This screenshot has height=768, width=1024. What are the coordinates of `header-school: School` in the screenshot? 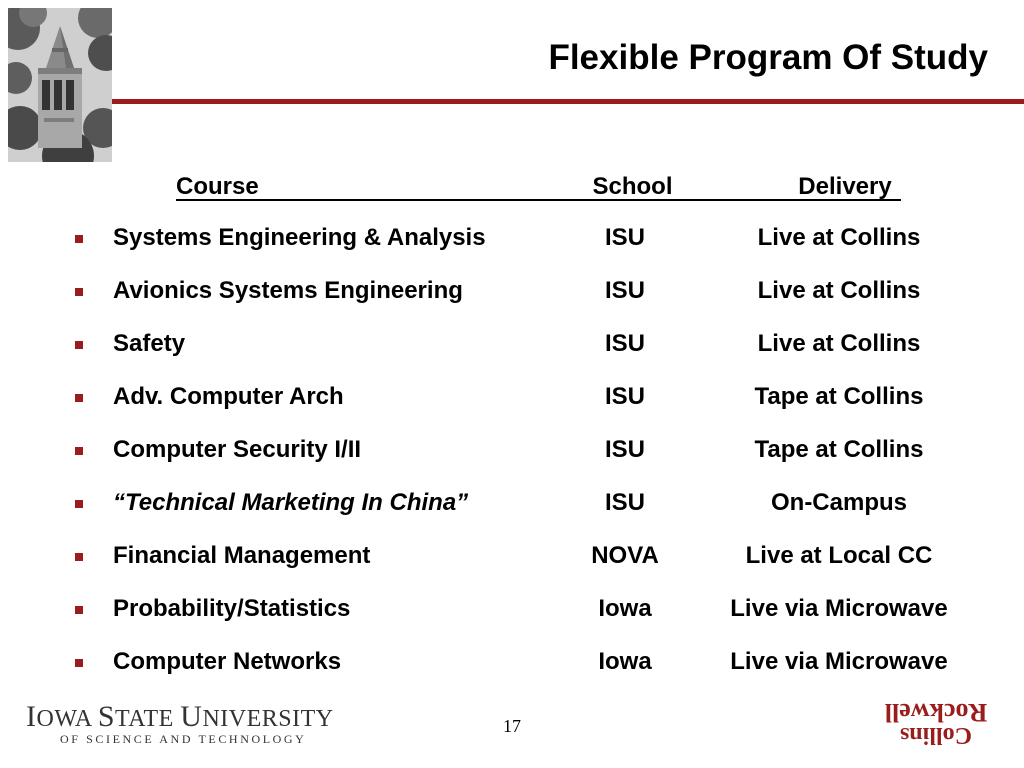 It's located at (632, 186).